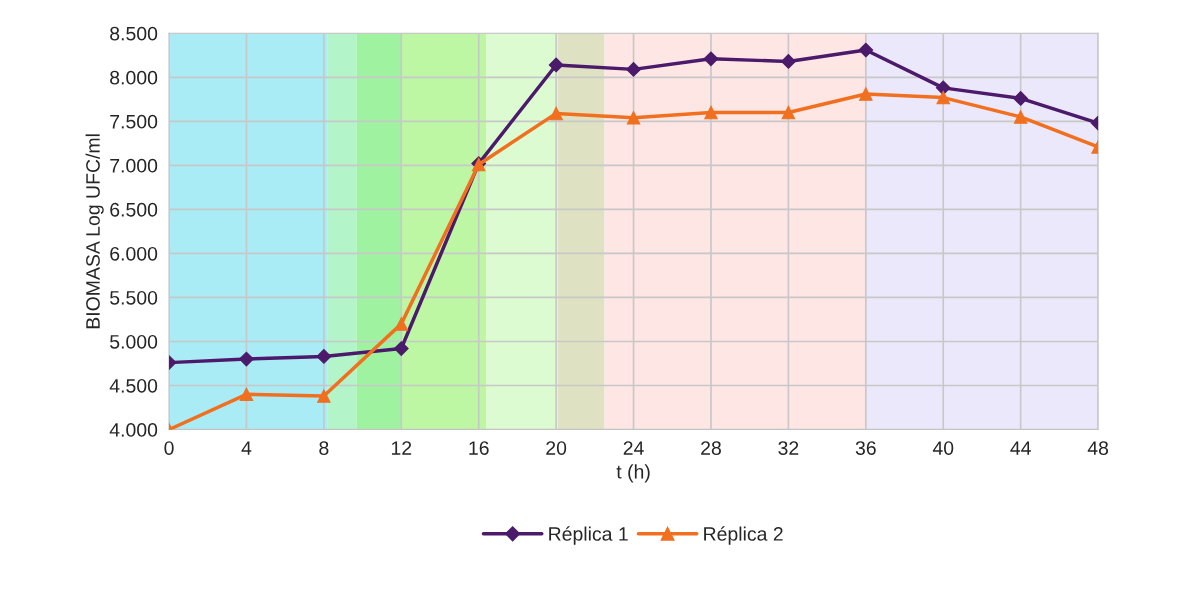  I want to click on x-tick-label: 0, so click(169, 448).